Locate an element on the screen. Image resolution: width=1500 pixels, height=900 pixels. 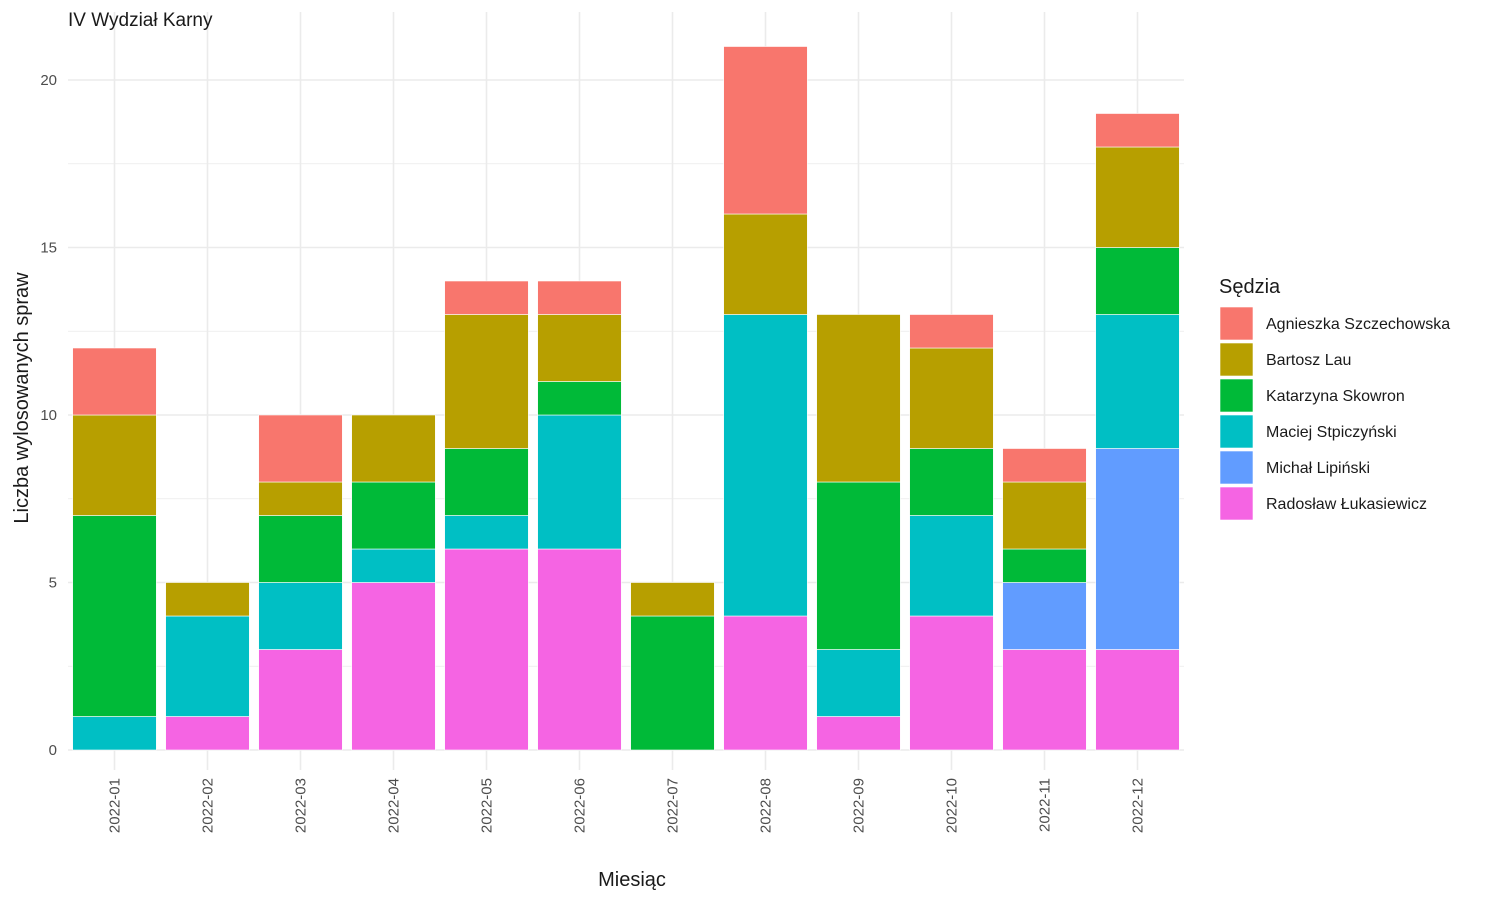
x-tick-label: 2022-12 is located at coordinates (1138, 805).